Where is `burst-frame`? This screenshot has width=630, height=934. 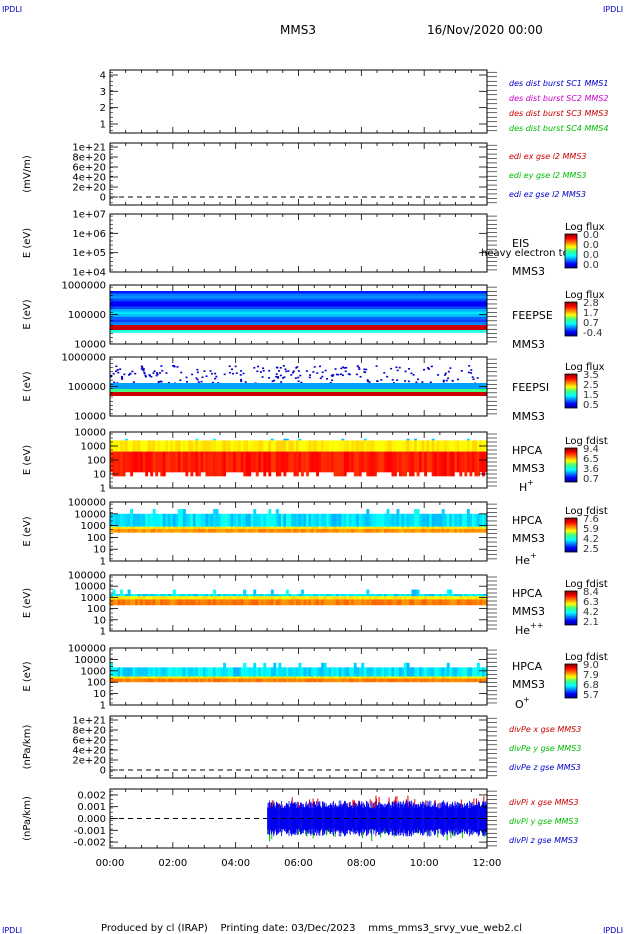 burst-frame is located at coordinates (298, 101).